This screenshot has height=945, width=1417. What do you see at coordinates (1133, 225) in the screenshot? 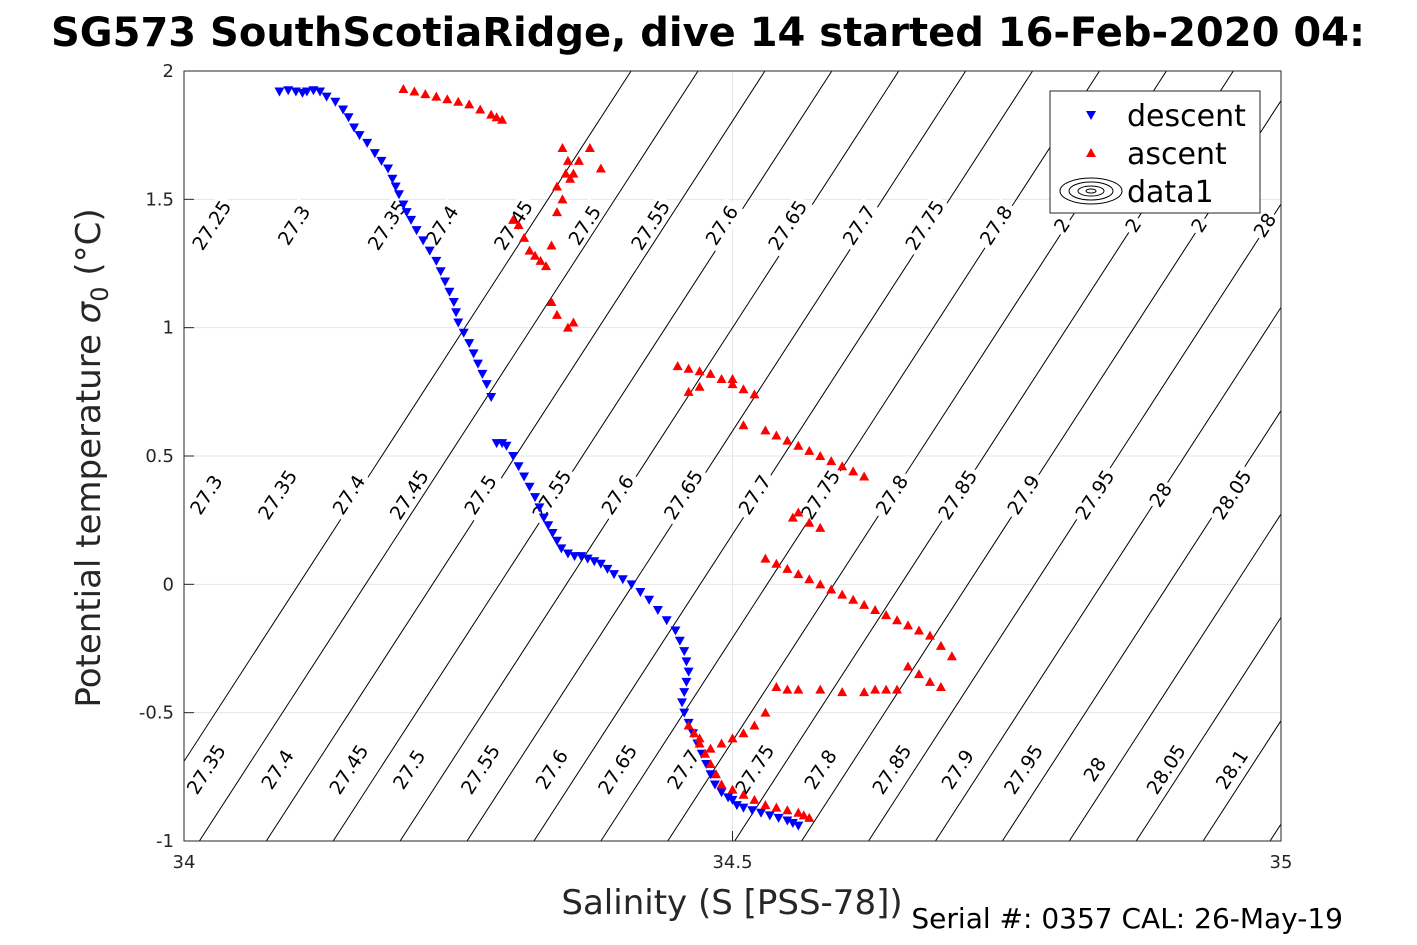
I see `contour-label: 2` at bounding box center [1133, 225].